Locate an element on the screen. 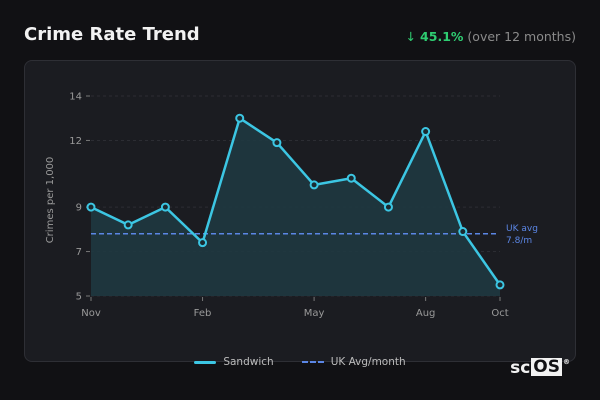  legend-reference-label: UK Avg/month is located at coordinates (368, 362).